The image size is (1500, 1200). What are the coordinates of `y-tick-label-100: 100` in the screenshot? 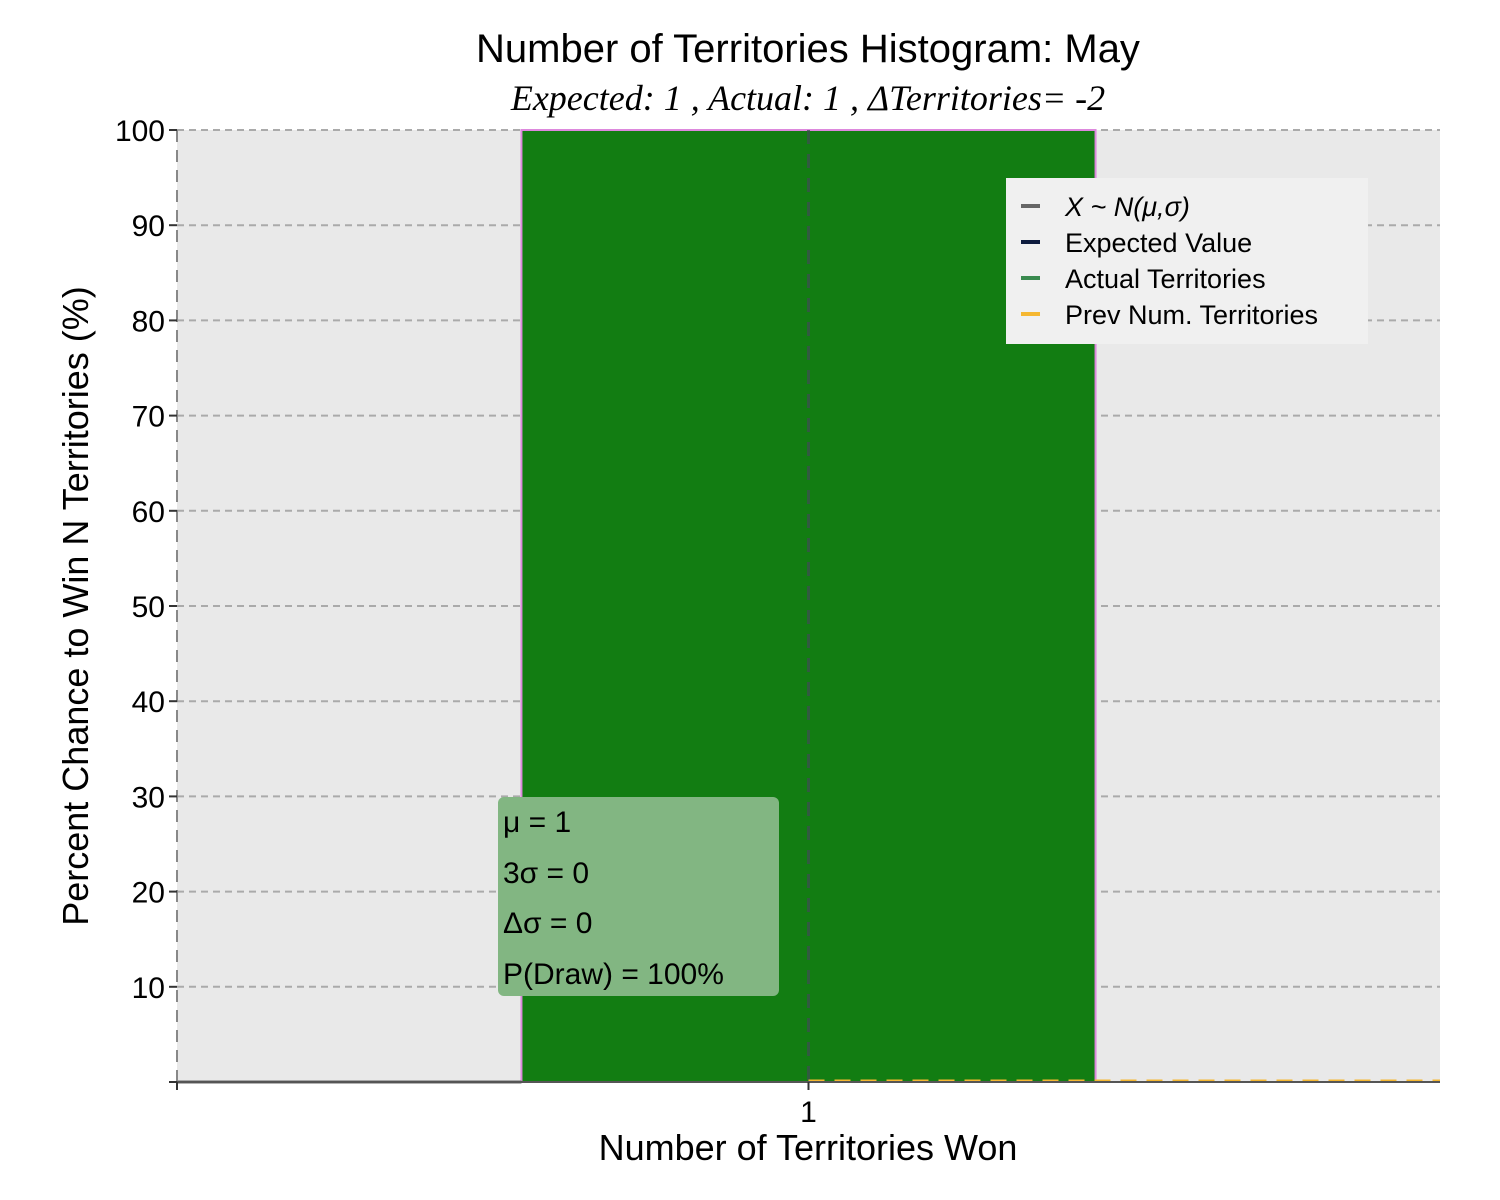 It's located at (140, 131).